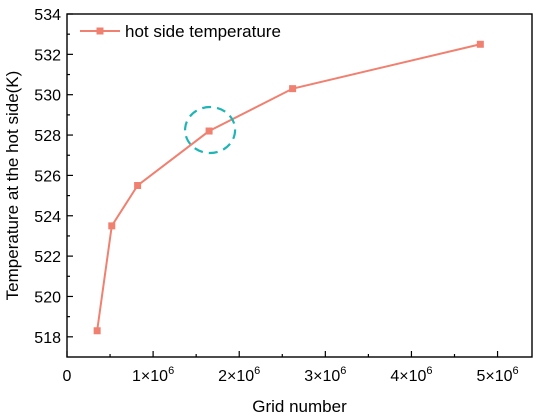 Image resolution: width=550 pixels, height=419 pixels. What do you see at coordinates (47, 297) in the screenshot?
I see `y-tick-label-1: 520` at bounding box center [47, 297].